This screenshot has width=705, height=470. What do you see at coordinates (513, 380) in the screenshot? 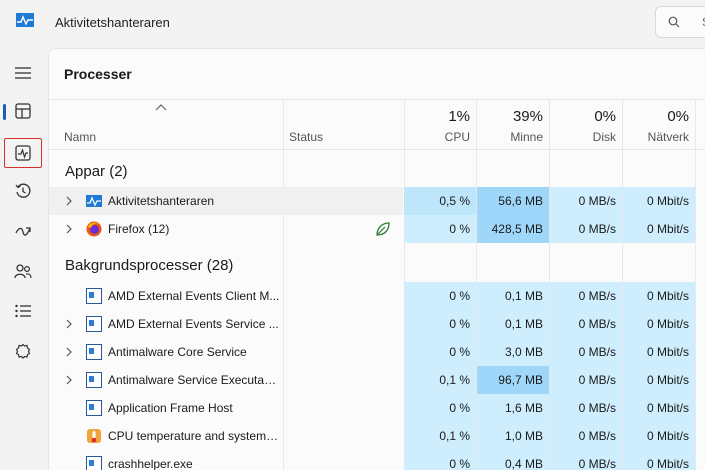
I see `memory-value: 96,7 MB` at bounding box center [513, 380].